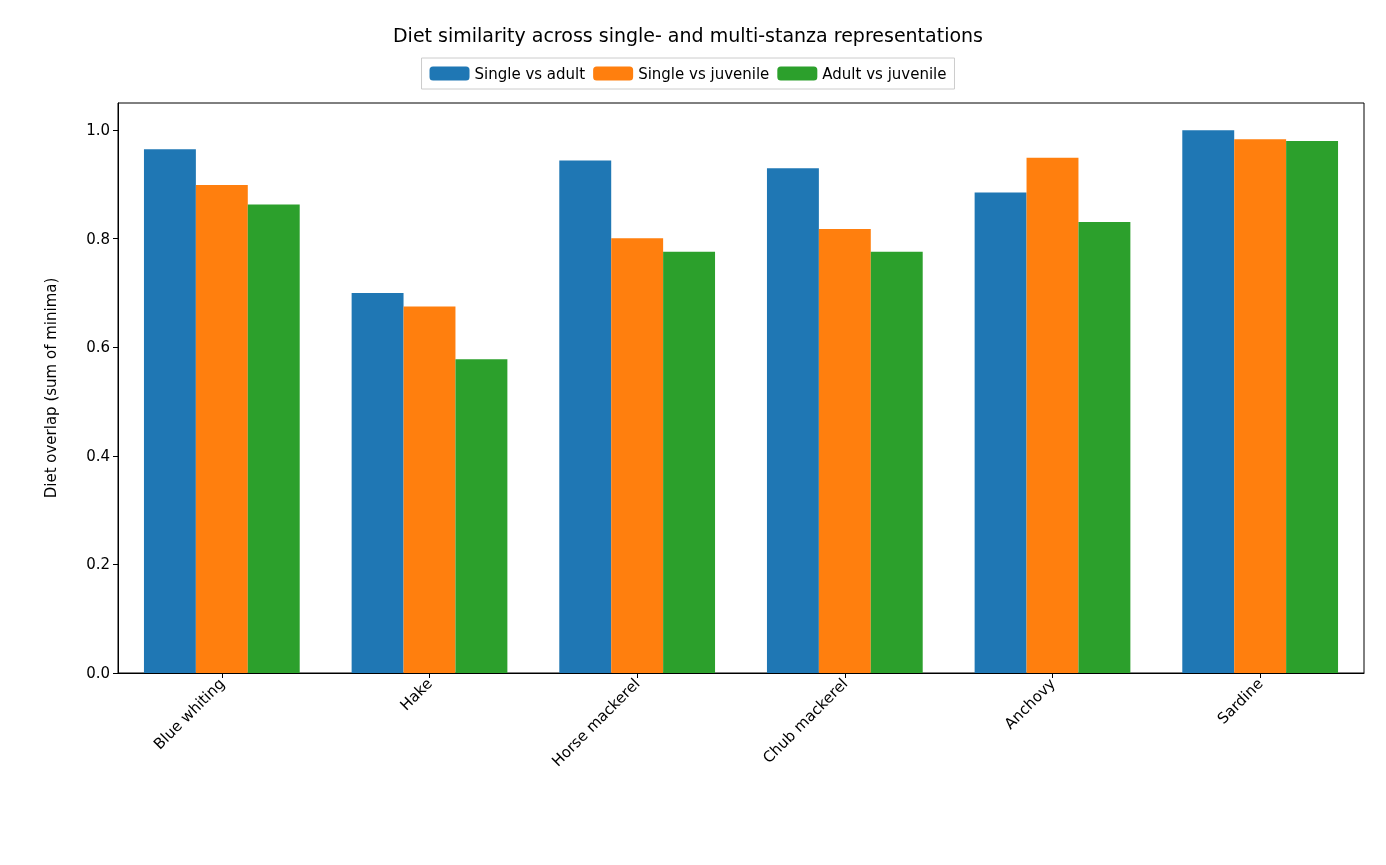  I want to click on y-tick-label: 0.8, so click(98, 238).